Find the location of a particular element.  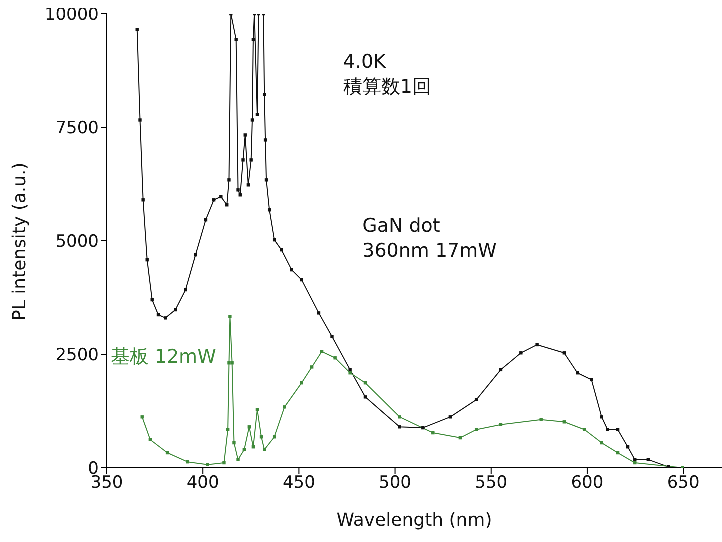

x-tick-label: 600 is located at coordinates (587, 483).